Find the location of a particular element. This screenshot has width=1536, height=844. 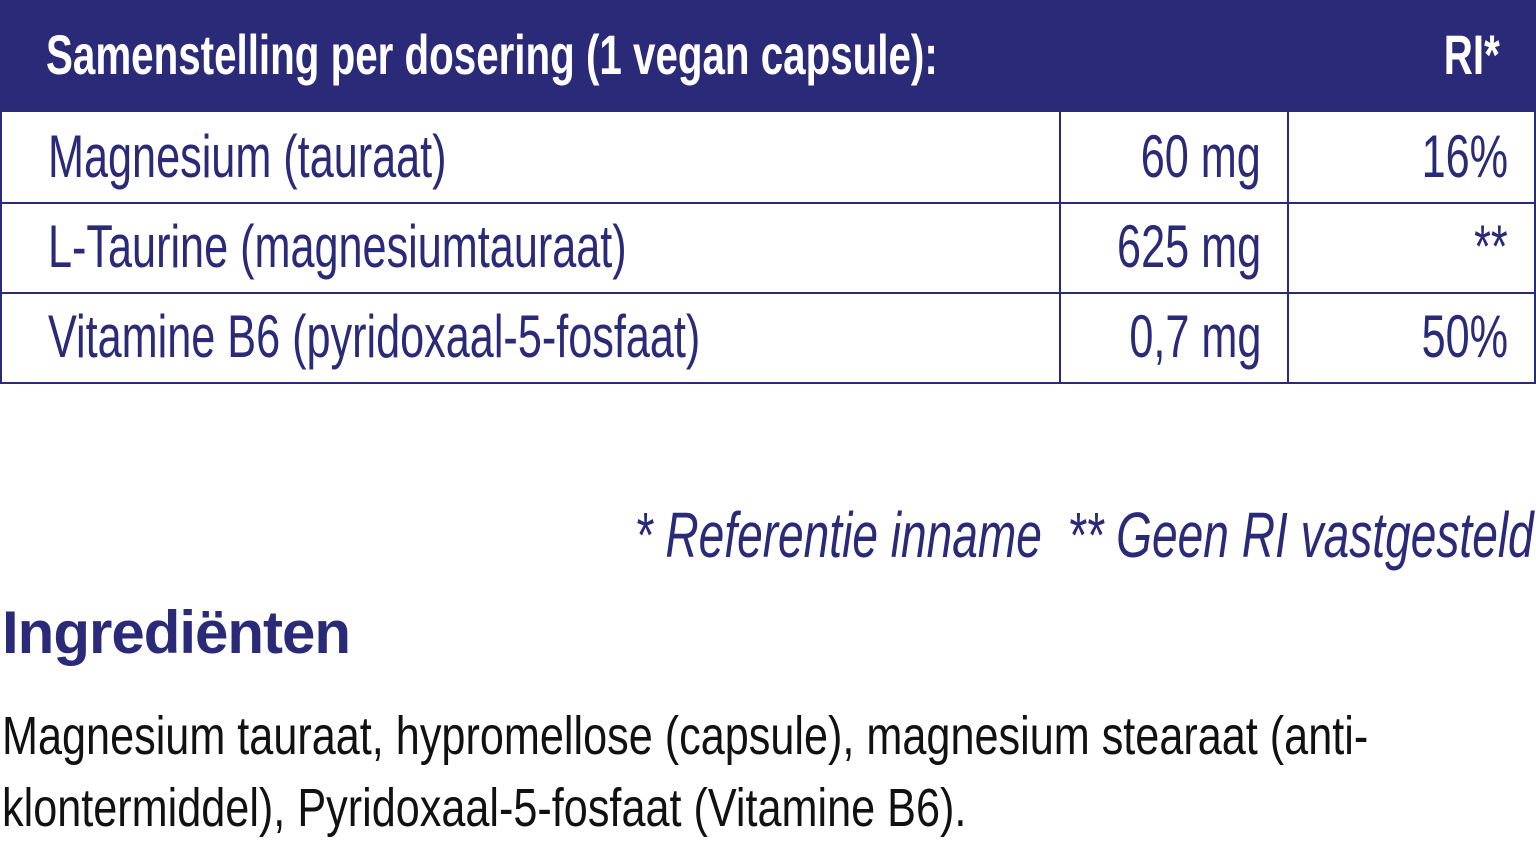

ingredient-cell: Magnesium (tauraat) is located at coordinates (325, 157).